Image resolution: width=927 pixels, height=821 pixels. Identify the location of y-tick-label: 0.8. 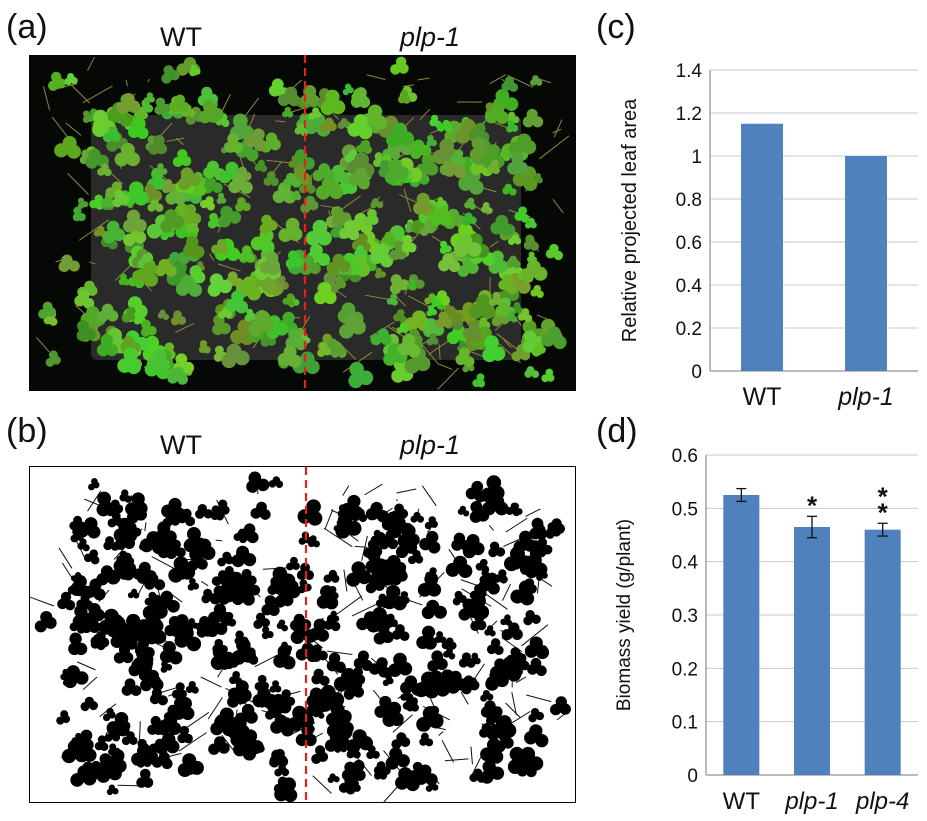
(689, 200).